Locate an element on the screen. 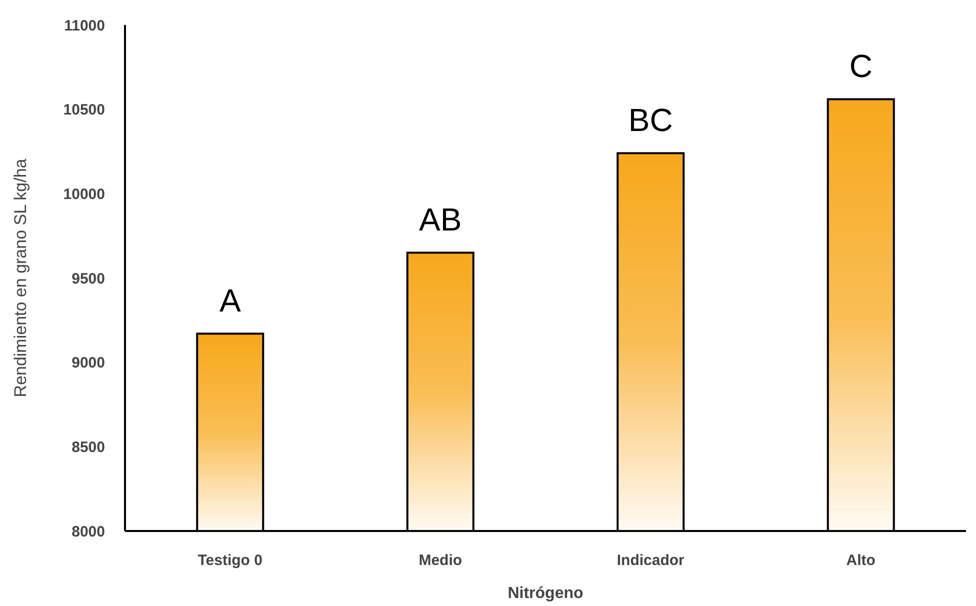 This screenshot has height=606, width=976. annotation: AB is located at coordinates (440, 220).